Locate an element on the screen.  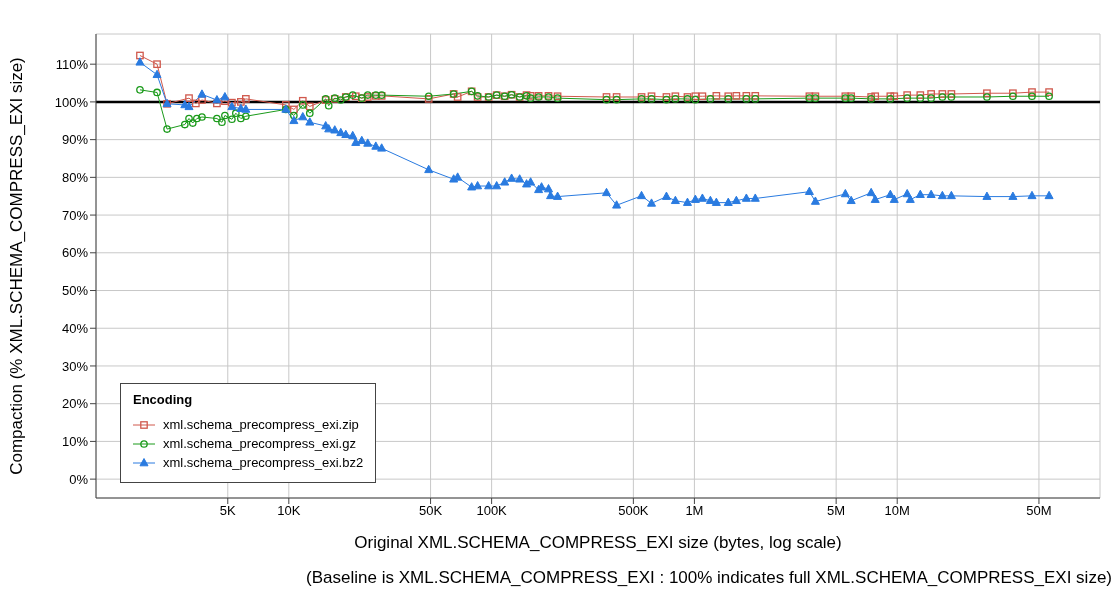
legend-title: Encoding is located at coordinates (163, 399).